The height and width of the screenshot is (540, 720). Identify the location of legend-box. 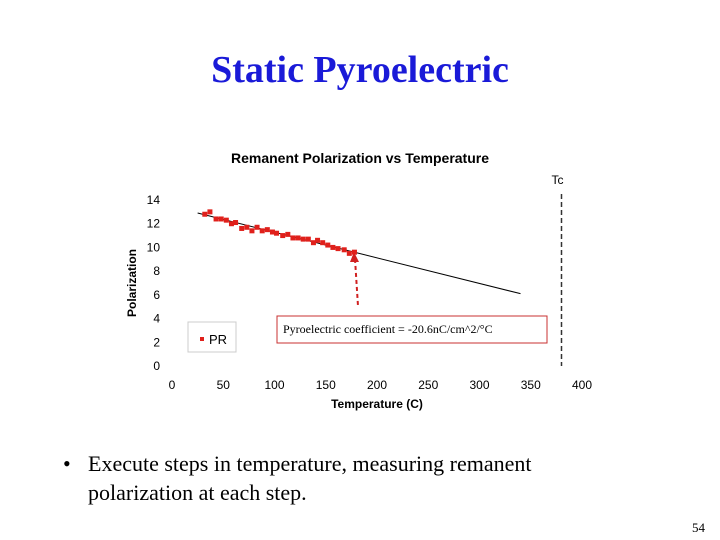
(212, 337).